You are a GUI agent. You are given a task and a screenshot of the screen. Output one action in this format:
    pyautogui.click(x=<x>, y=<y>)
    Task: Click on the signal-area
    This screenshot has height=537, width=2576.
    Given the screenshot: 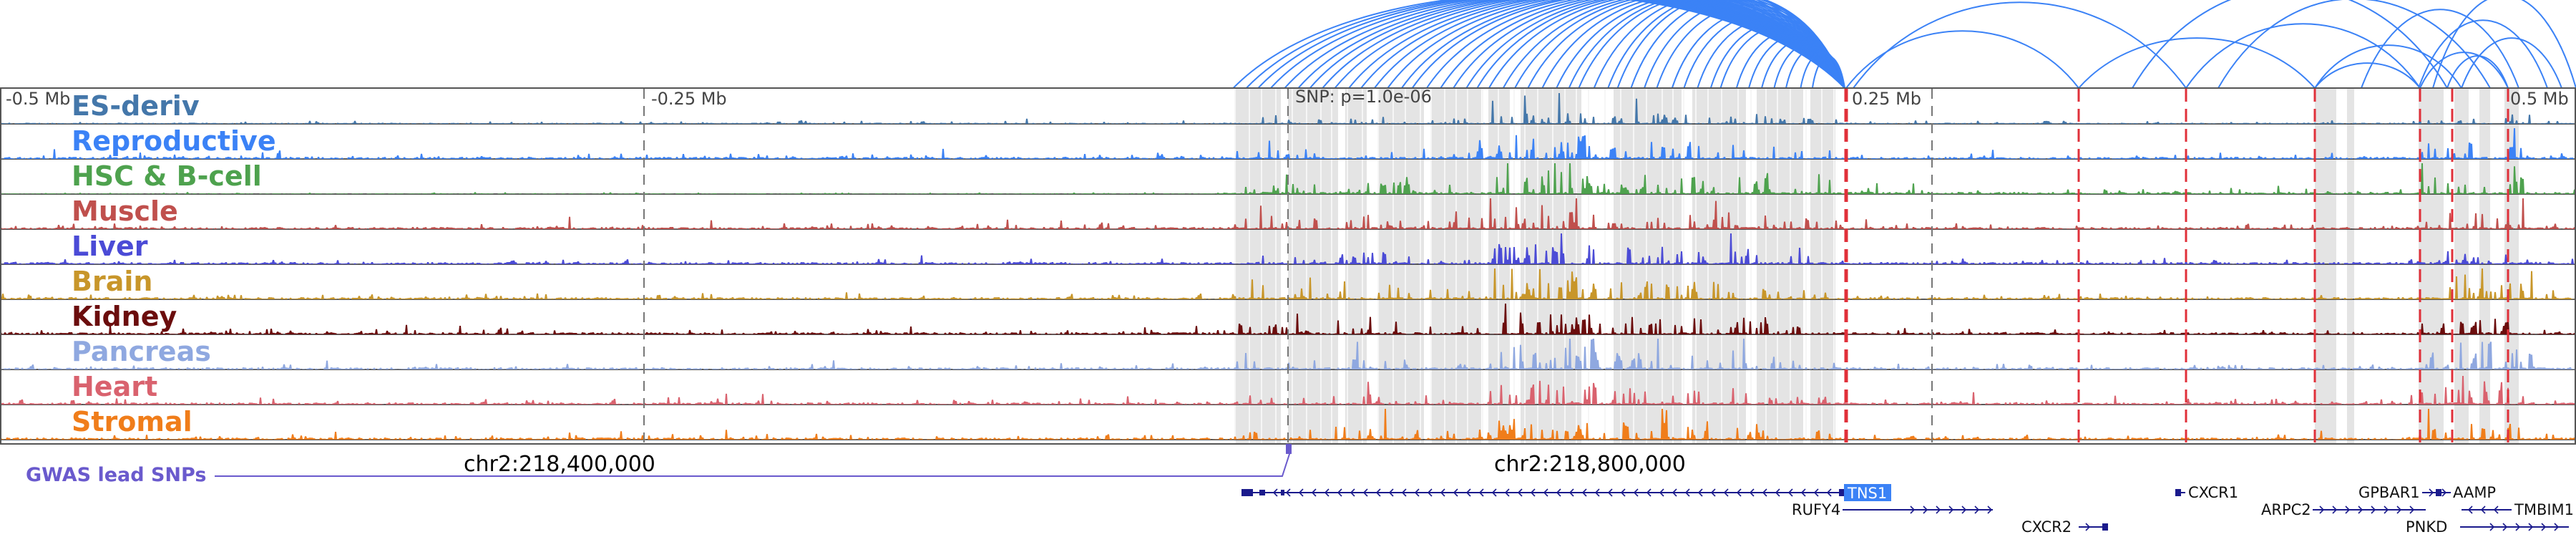 What is the action you would take?
    pyautogui.click(x=1288, y=354)
    